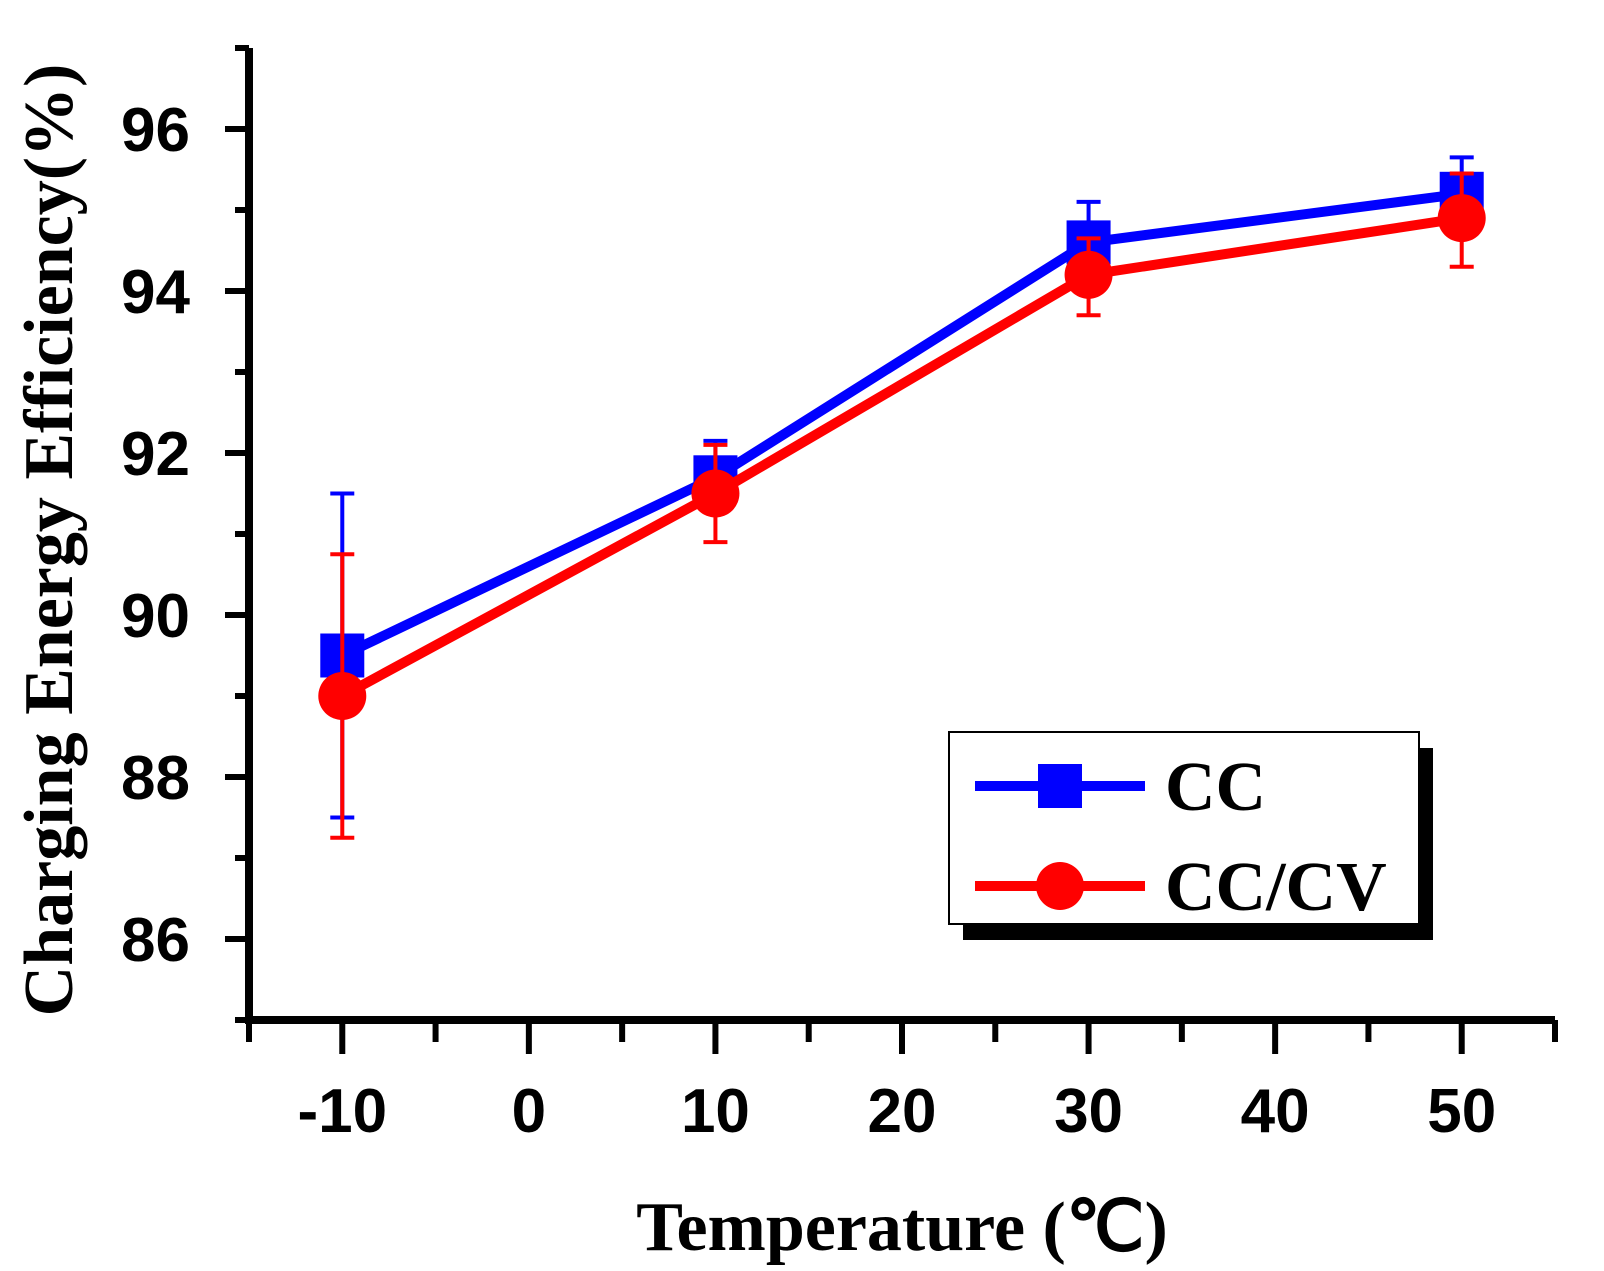 The image size is (1604, 1271). Describe the element at coordinates (155, 454) in the screenshot. I see `y-tick-label: 92` at that location.